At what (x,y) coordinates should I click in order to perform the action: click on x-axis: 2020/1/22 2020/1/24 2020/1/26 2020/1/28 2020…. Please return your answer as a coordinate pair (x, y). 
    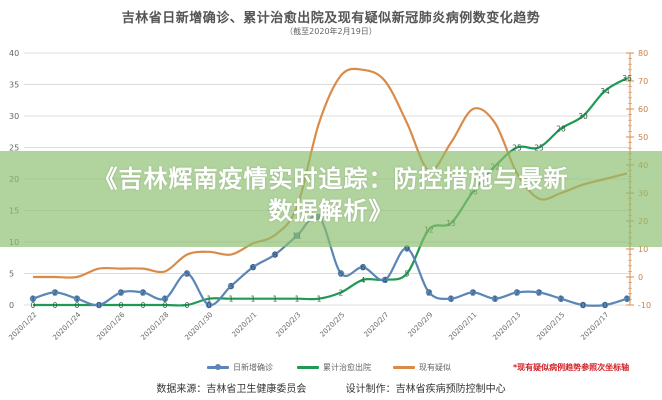
    Looking at the image, I should click on (308, 325).